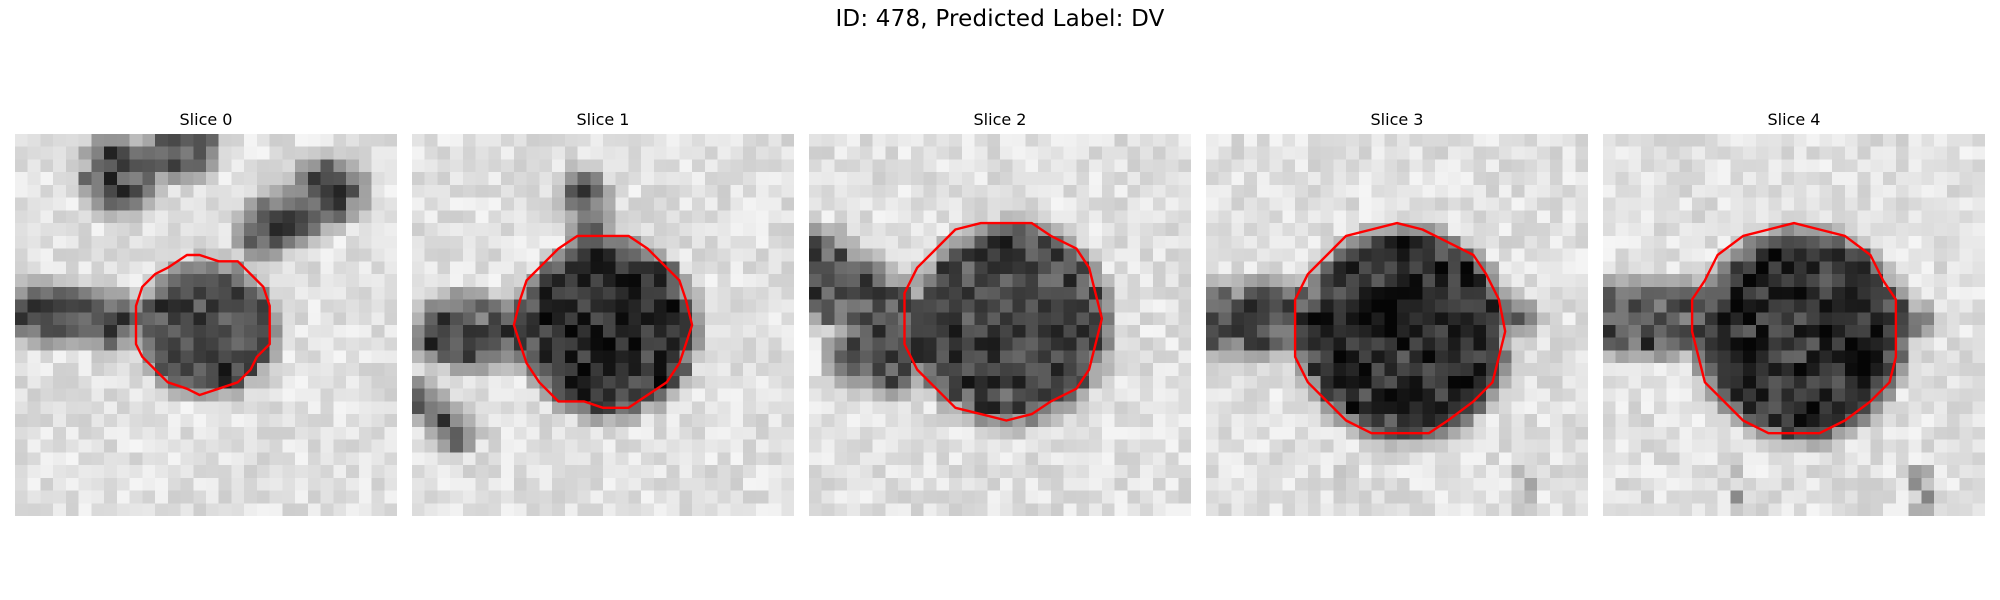  What do you see at coordinates (1397, 119) in the screenshot?
I see `slice-title: Slice 3` at bounding box center [1397, 119].